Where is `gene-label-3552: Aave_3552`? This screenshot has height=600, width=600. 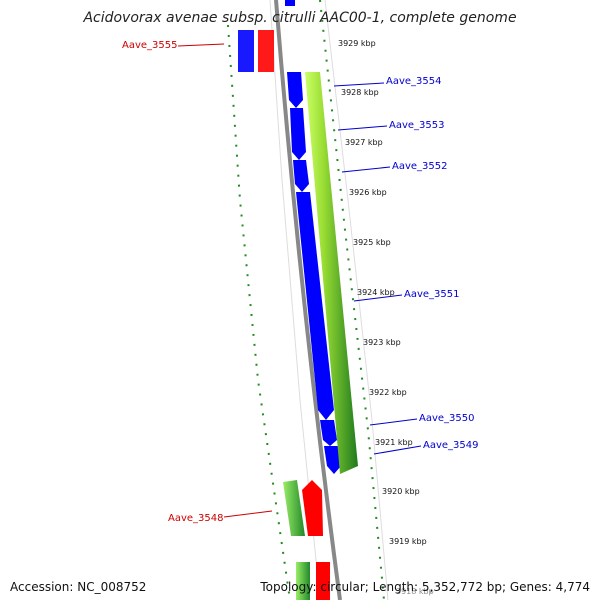 gene-label-3552: Aave_3552 is located at coordinates (420, 166).